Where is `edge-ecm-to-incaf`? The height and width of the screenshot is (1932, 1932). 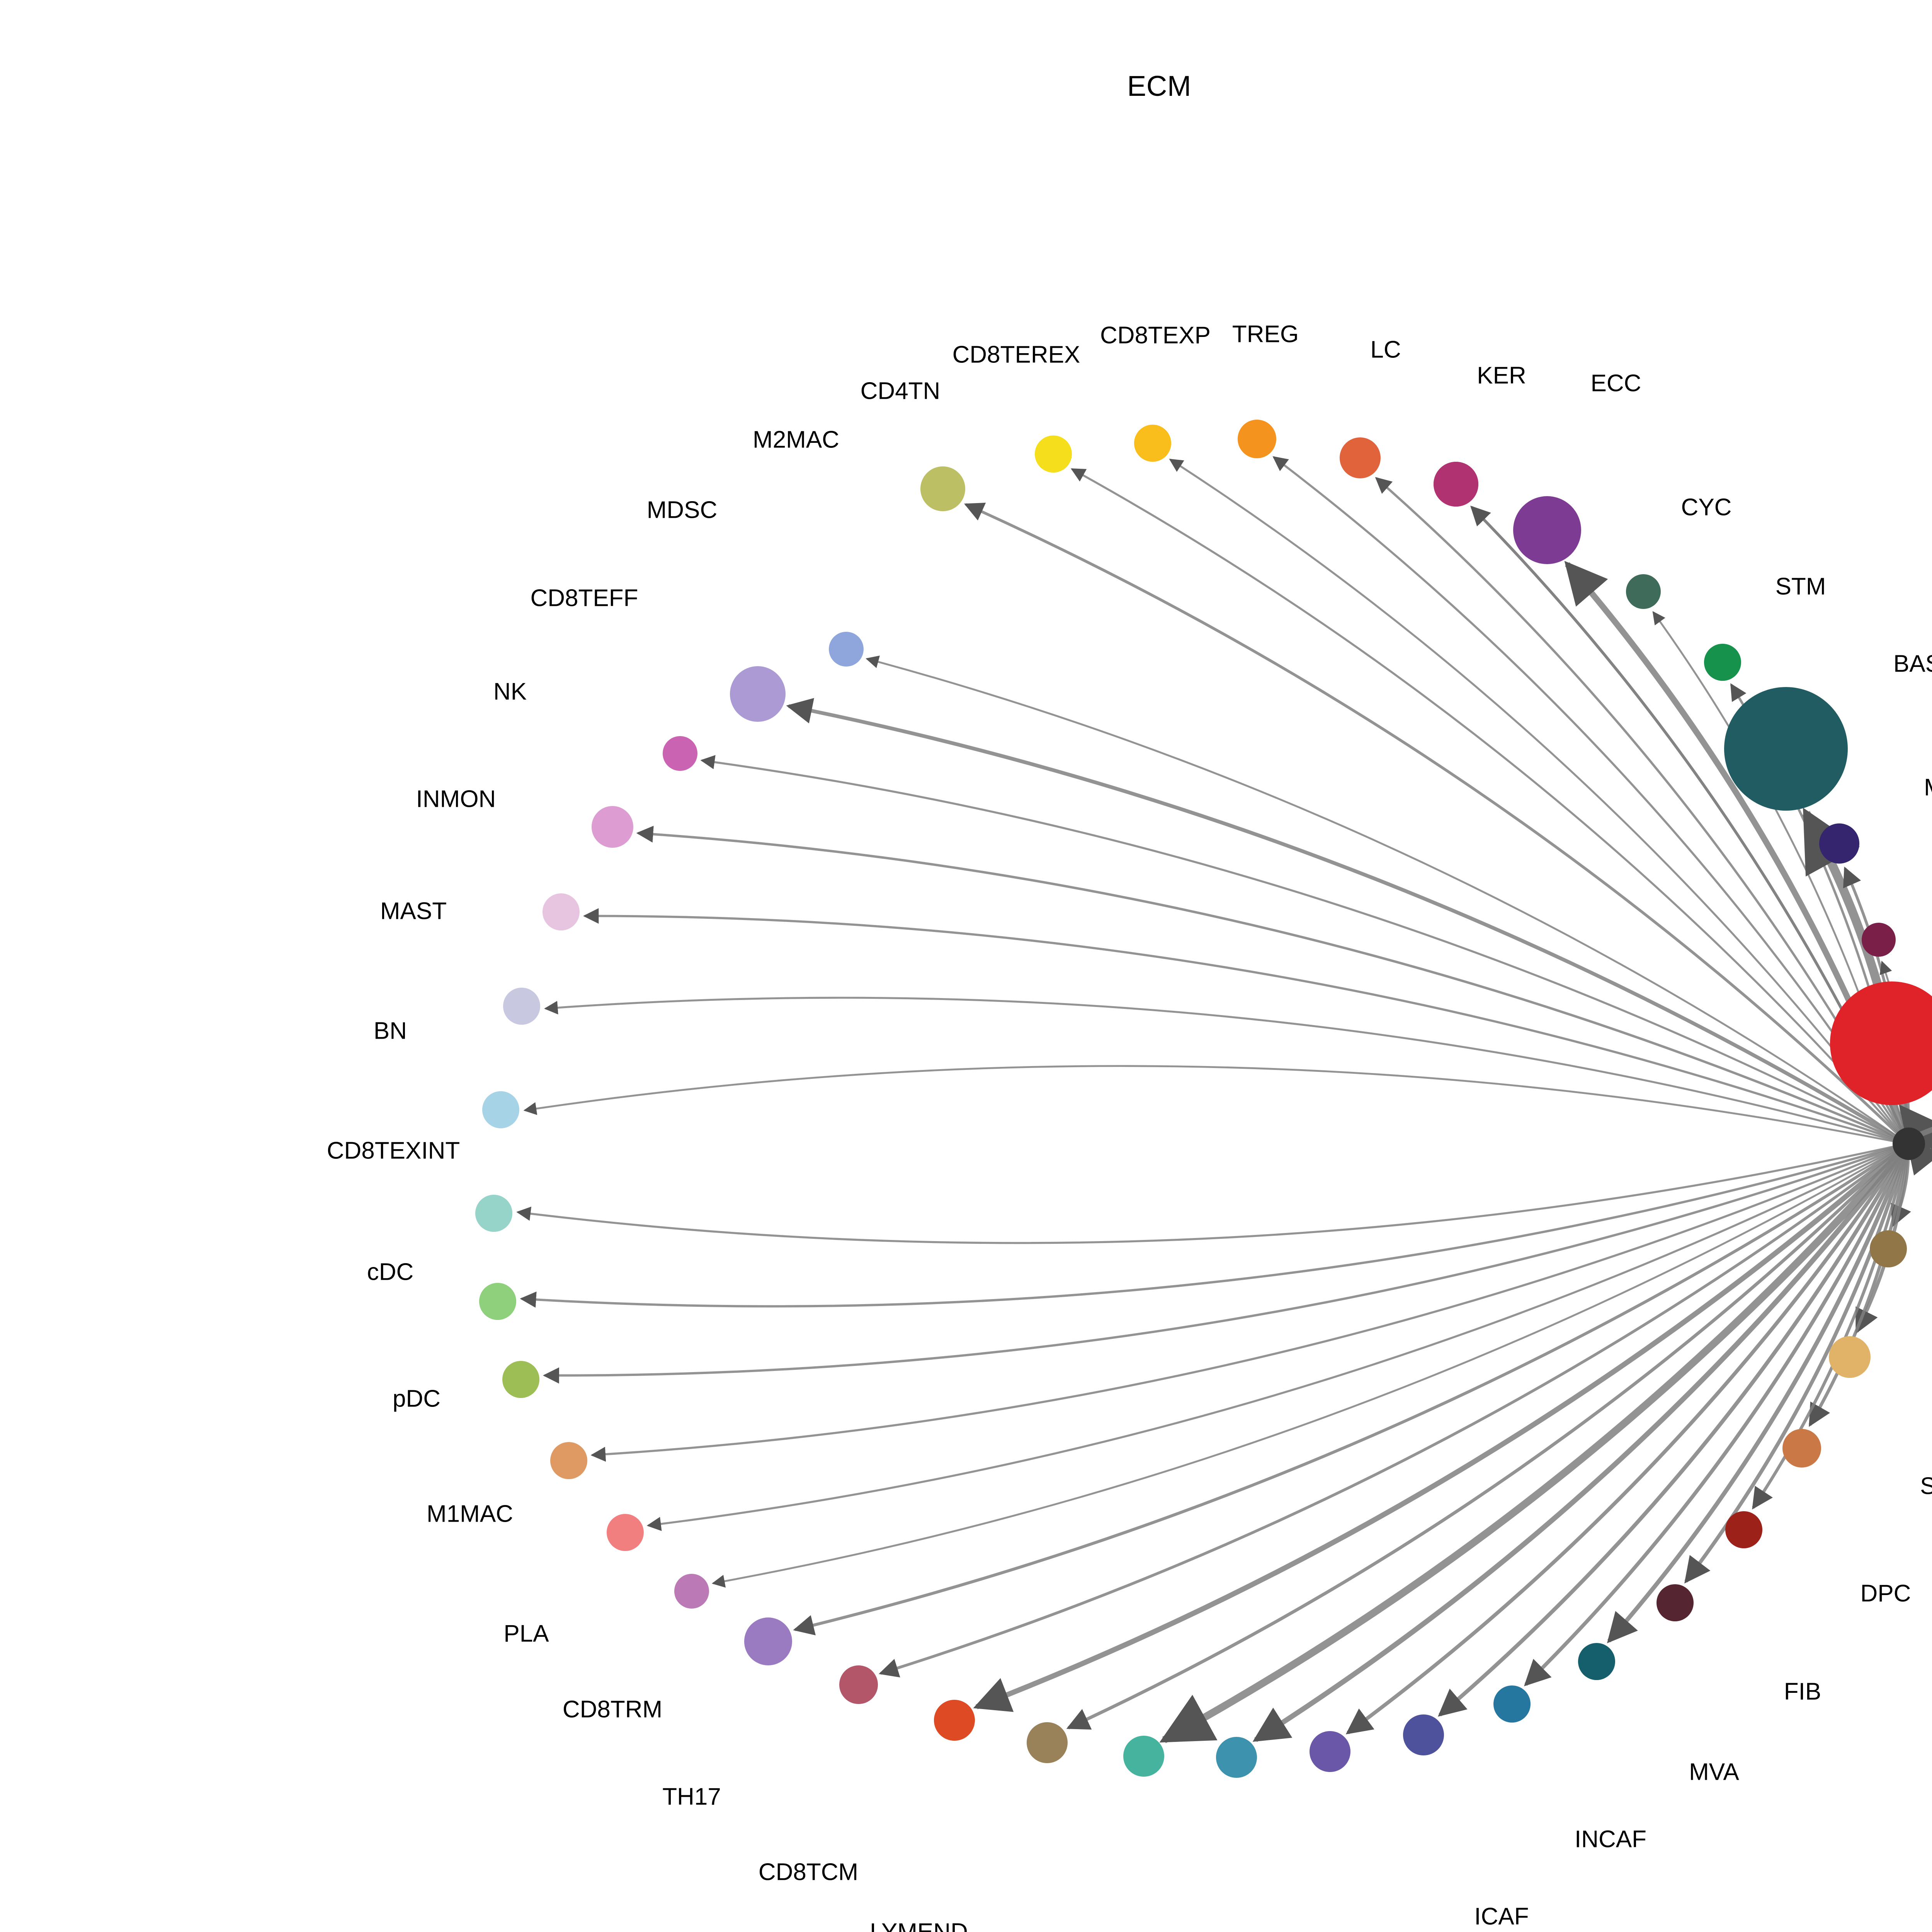 edge-ecm-to-incaf is located at coordinates (1716, 1416).